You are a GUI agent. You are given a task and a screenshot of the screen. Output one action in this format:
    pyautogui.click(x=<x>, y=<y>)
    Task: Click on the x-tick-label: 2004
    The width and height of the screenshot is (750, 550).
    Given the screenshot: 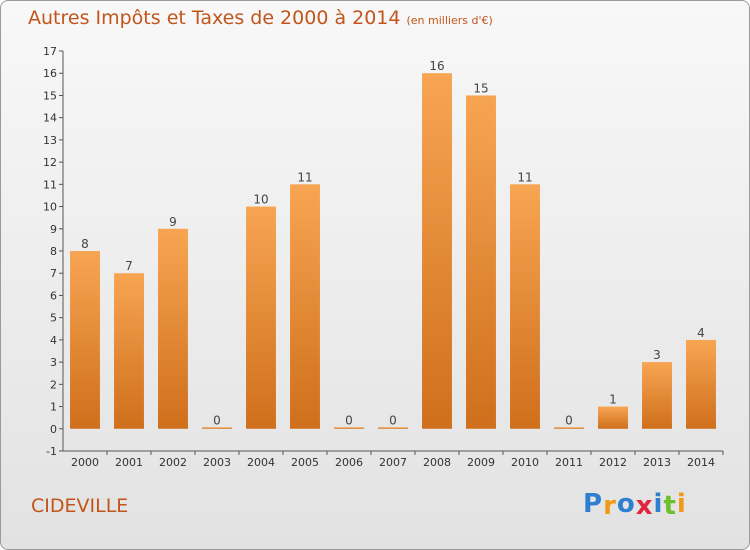 What is the action you would take?
    pyautogui.click(x=261, y=462)
    